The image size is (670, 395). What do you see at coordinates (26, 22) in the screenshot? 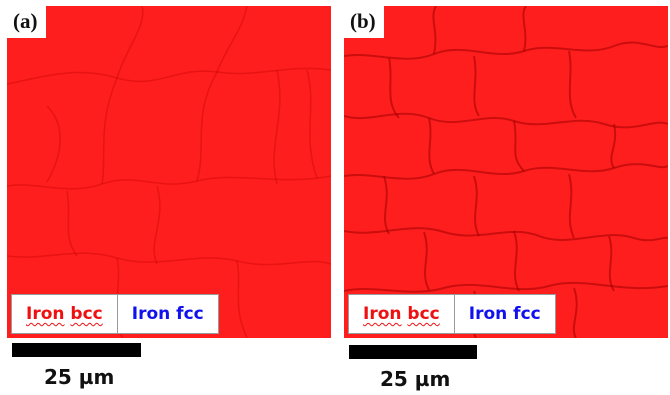
I see `panel-label-a: (a)` at bounding box center [26, 22].